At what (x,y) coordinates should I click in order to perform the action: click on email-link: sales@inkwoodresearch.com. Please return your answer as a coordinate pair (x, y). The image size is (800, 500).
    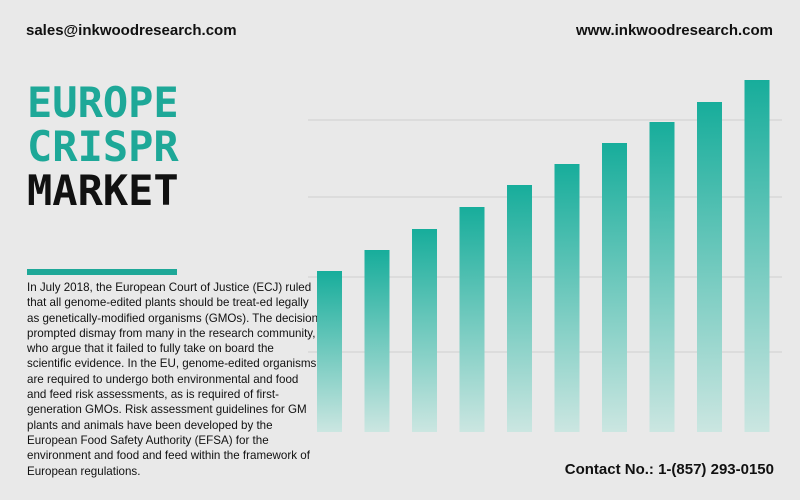
    Looking at the image, I should click on (131, 30).